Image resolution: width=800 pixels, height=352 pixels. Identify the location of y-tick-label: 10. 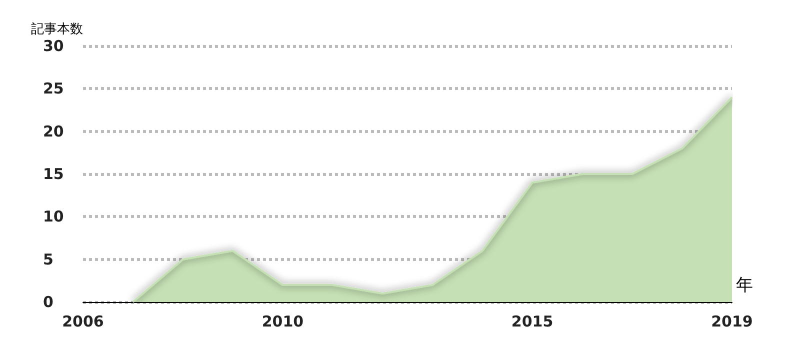
(53, 217).